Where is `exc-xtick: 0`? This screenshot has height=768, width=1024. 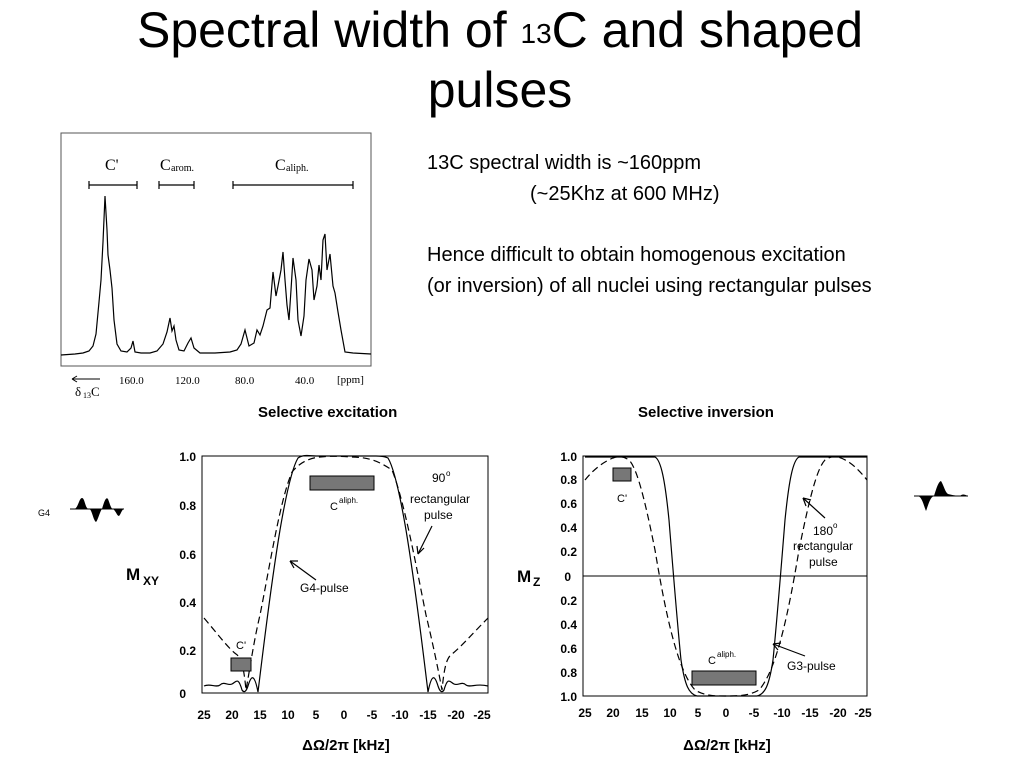 exc-xtick: 0 is located at coordinates (344, 715).